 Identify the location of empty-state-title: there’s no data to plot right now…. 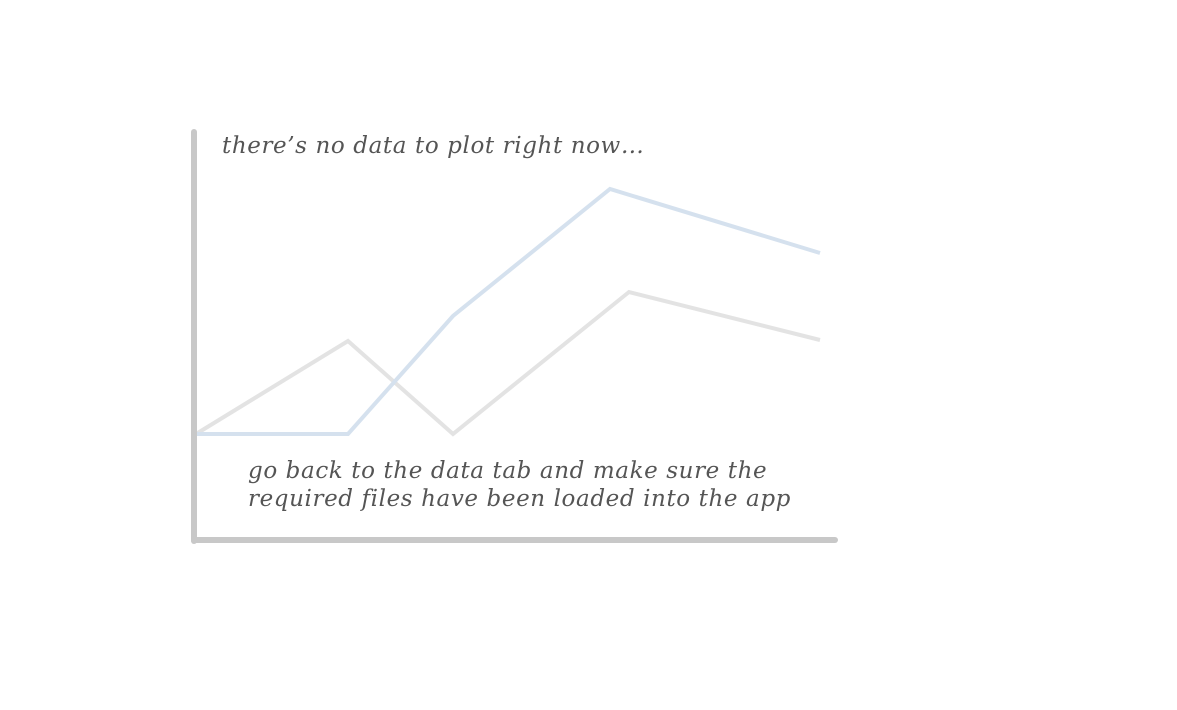
(433, 146).